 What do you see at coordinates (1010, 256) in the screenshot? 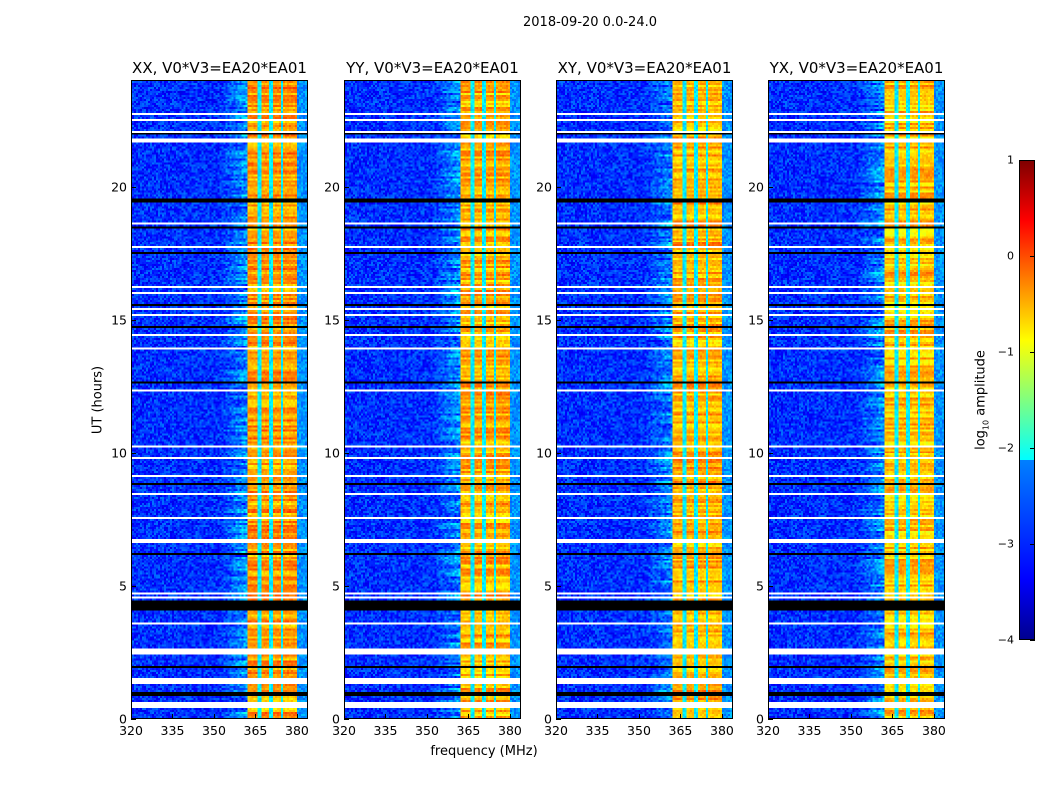
I see `colorbar-tick-label: 0` at bounding box center [1010, 256].